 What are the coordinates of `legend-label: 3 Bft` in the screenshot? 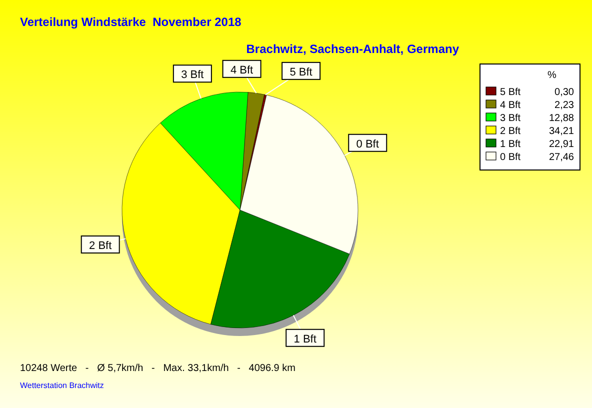 It's located at (510, 118).